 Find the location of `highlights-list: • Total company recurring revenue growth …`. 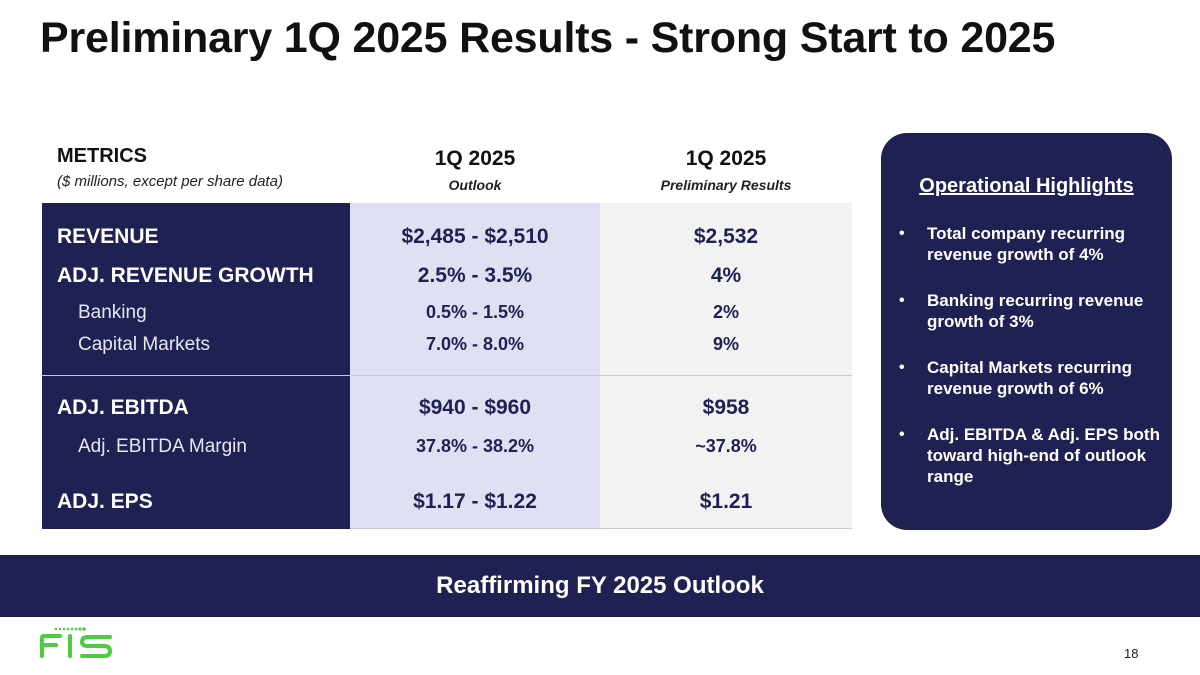

highlights-list: • Total company recurring revenue growth … is located at coordinates (1030, 367).